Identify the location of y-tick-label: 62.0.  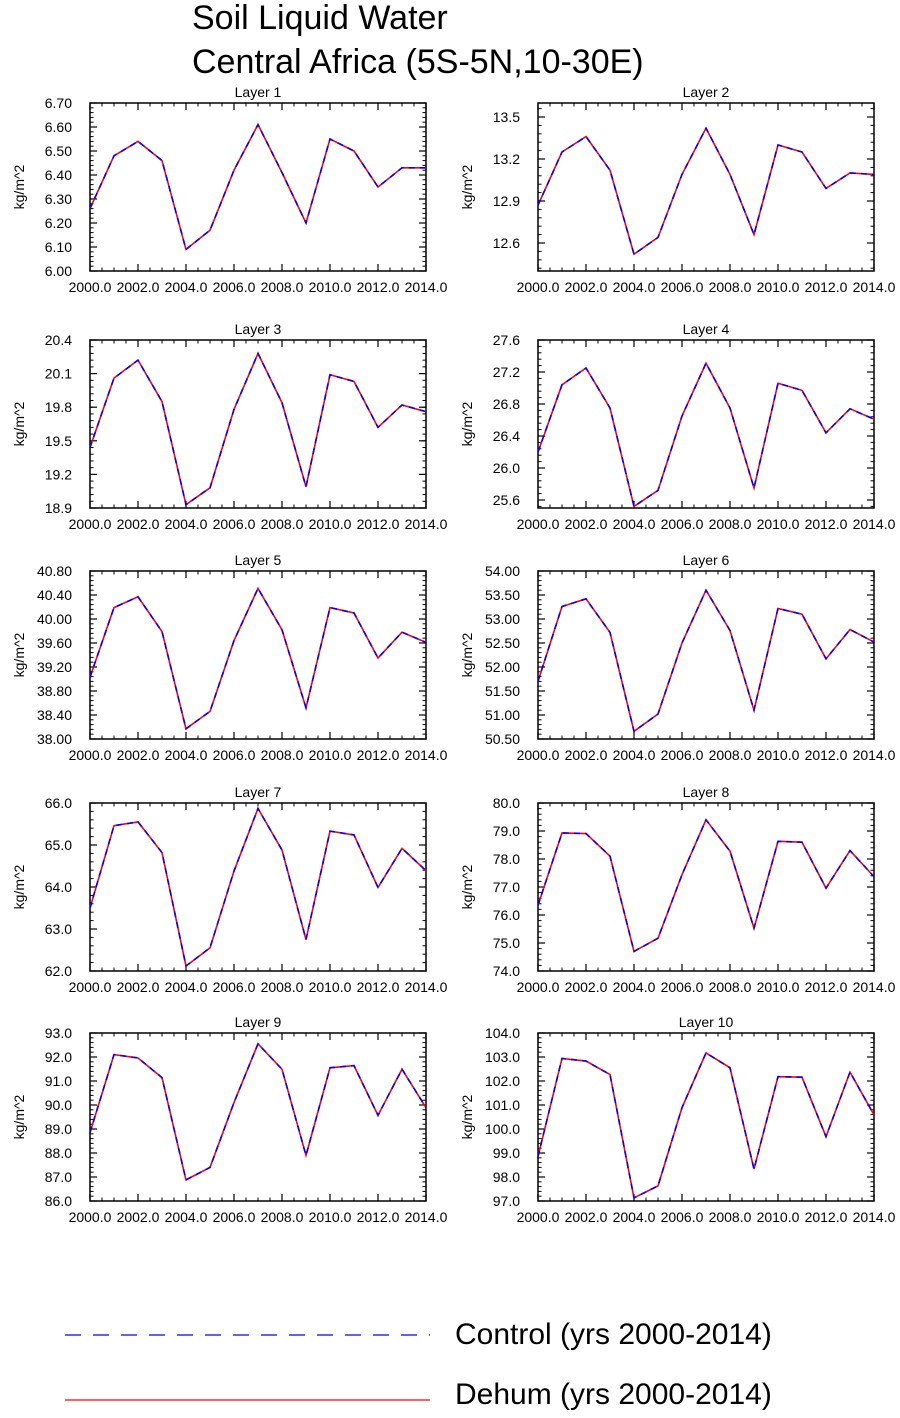
(58, 971).